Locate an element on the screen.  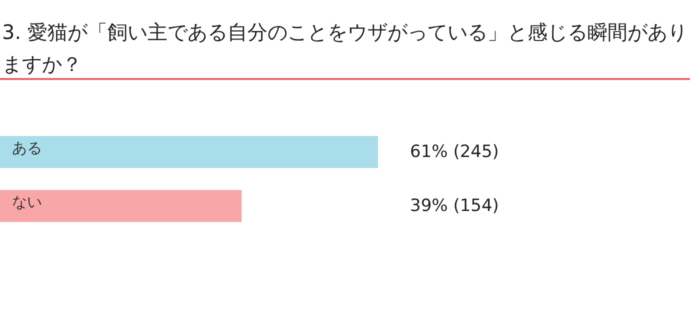
y-tick-label: ない is located at coordinates (27, 201).